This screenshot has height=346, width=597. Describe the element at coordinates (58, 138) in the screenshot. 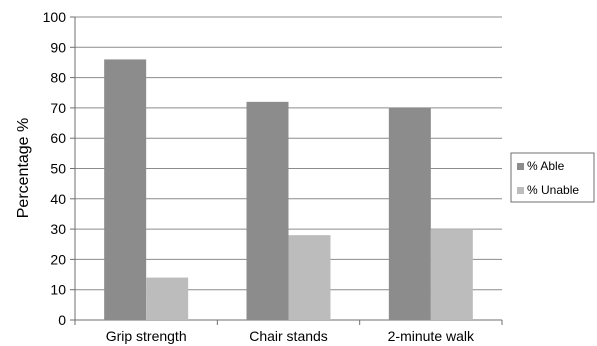

I see `y-tick-label: 60` at that location.